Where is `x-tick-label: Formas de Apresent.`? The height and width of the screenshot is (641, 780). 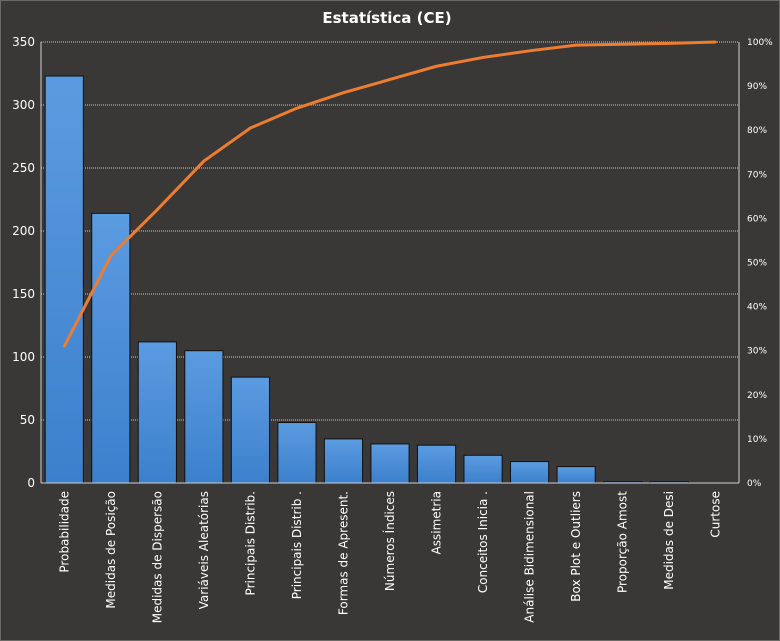 x-tick-label: Formas de Apresent. is located at coordinates (343, 553).